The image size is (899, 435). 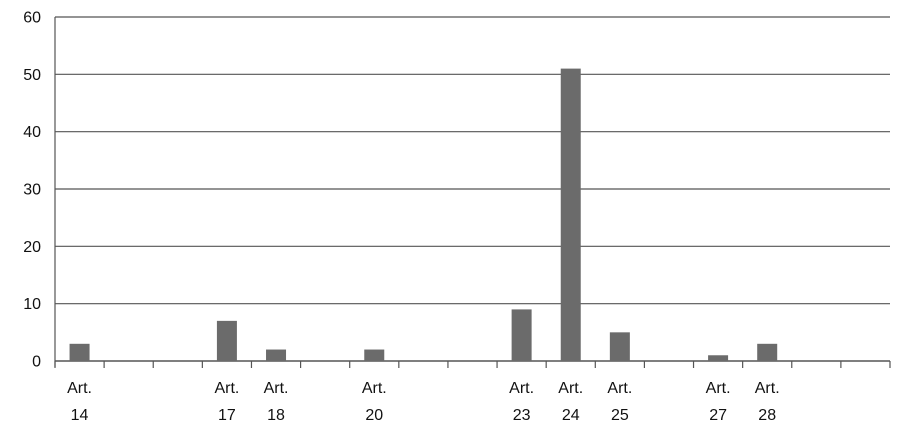 I want to click on x-category-number: 17, so click(x=227, y=415).